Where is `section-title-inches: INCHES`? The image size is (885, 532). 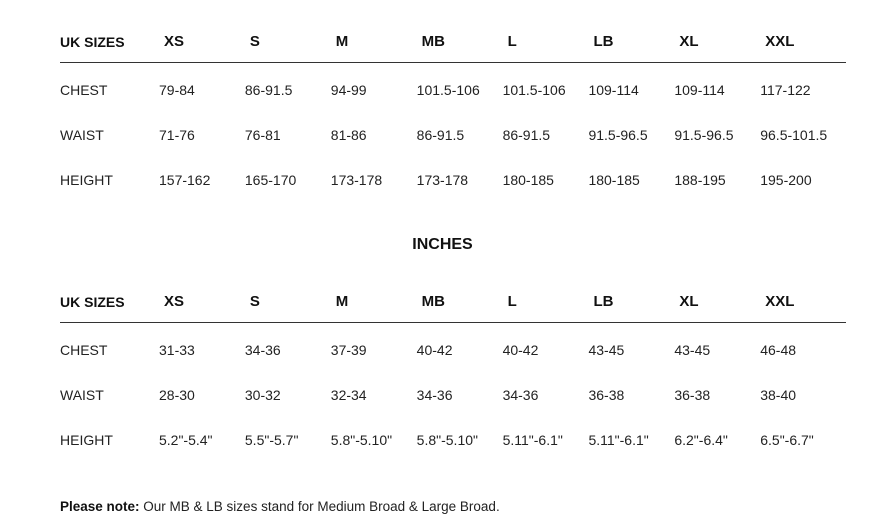 section-title-inches: INCHES is located at coordinates (442, 244).